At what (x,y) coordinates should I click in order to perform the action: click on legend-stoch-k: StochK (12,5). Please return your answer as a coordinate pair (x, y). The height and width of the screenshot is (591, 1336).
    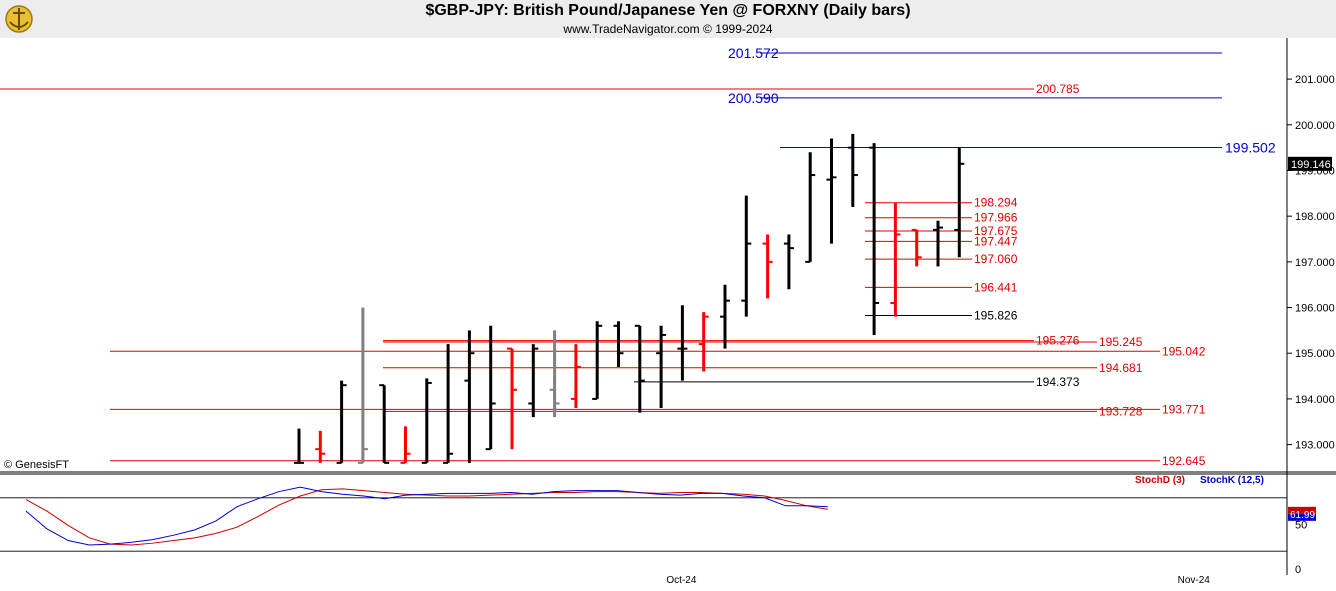
    Looking at the image, I should click on (1232, 480).